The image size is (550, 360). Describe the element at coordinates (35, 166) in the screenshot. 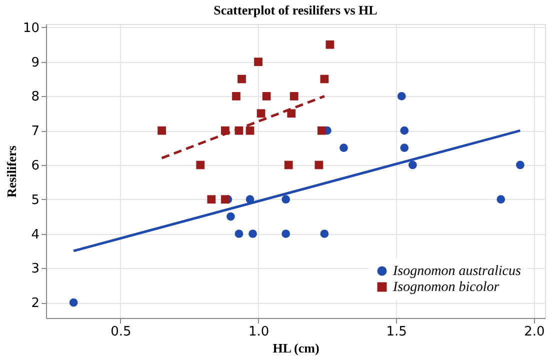

I see `y-tick-label: 6` at that location.